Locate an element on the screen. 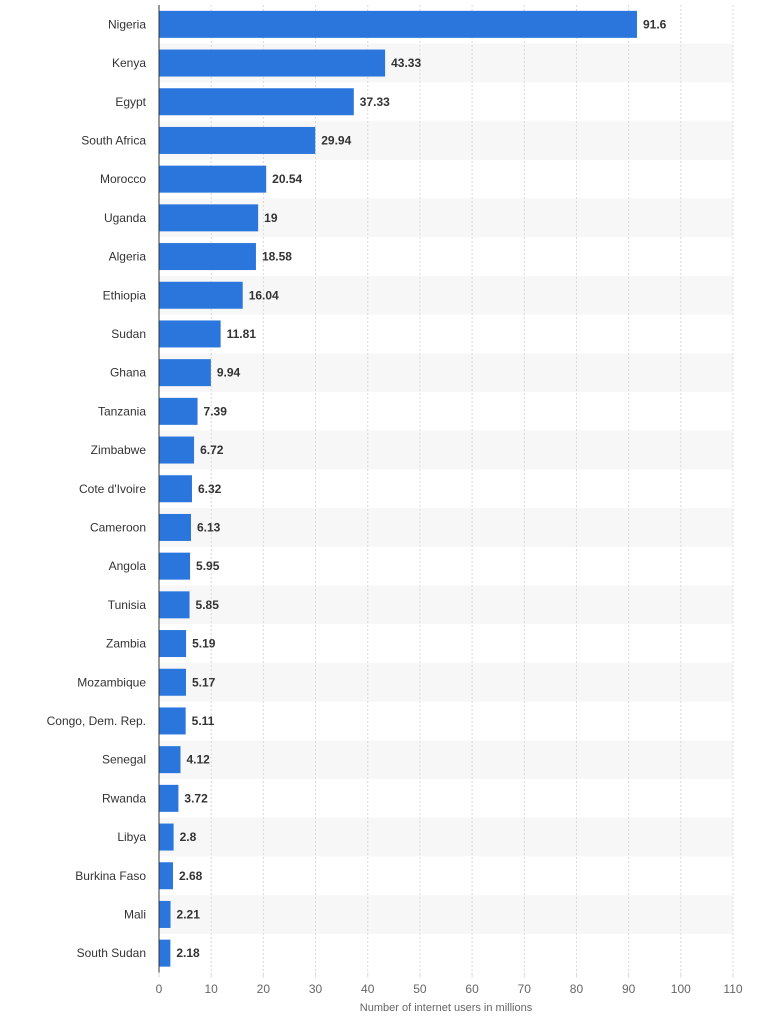 Image resolution: width=768 pixels, height=1023 pixels. category-label: South Sudan is located at coordinates (111, 953).